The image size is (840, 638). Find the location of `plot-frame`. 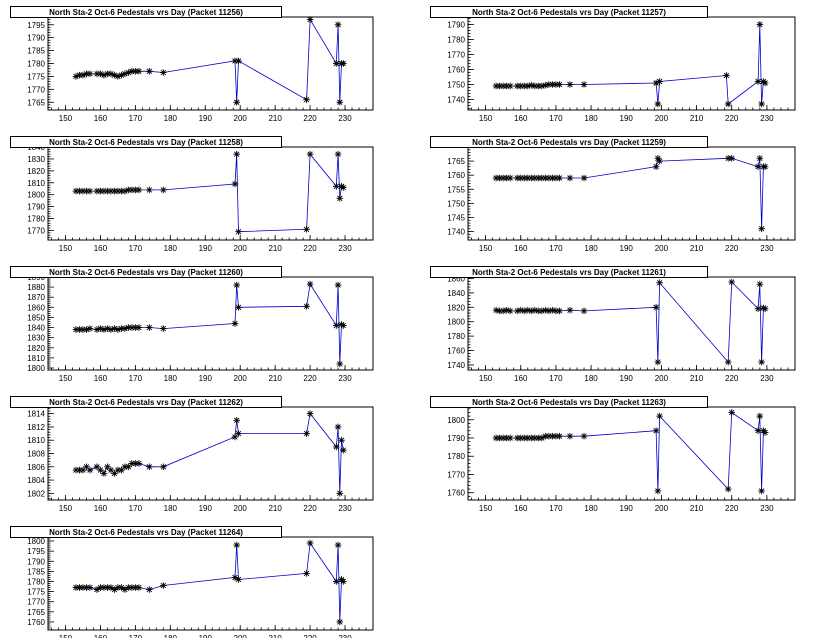

plot-frame is located at coordinates (631, 193).